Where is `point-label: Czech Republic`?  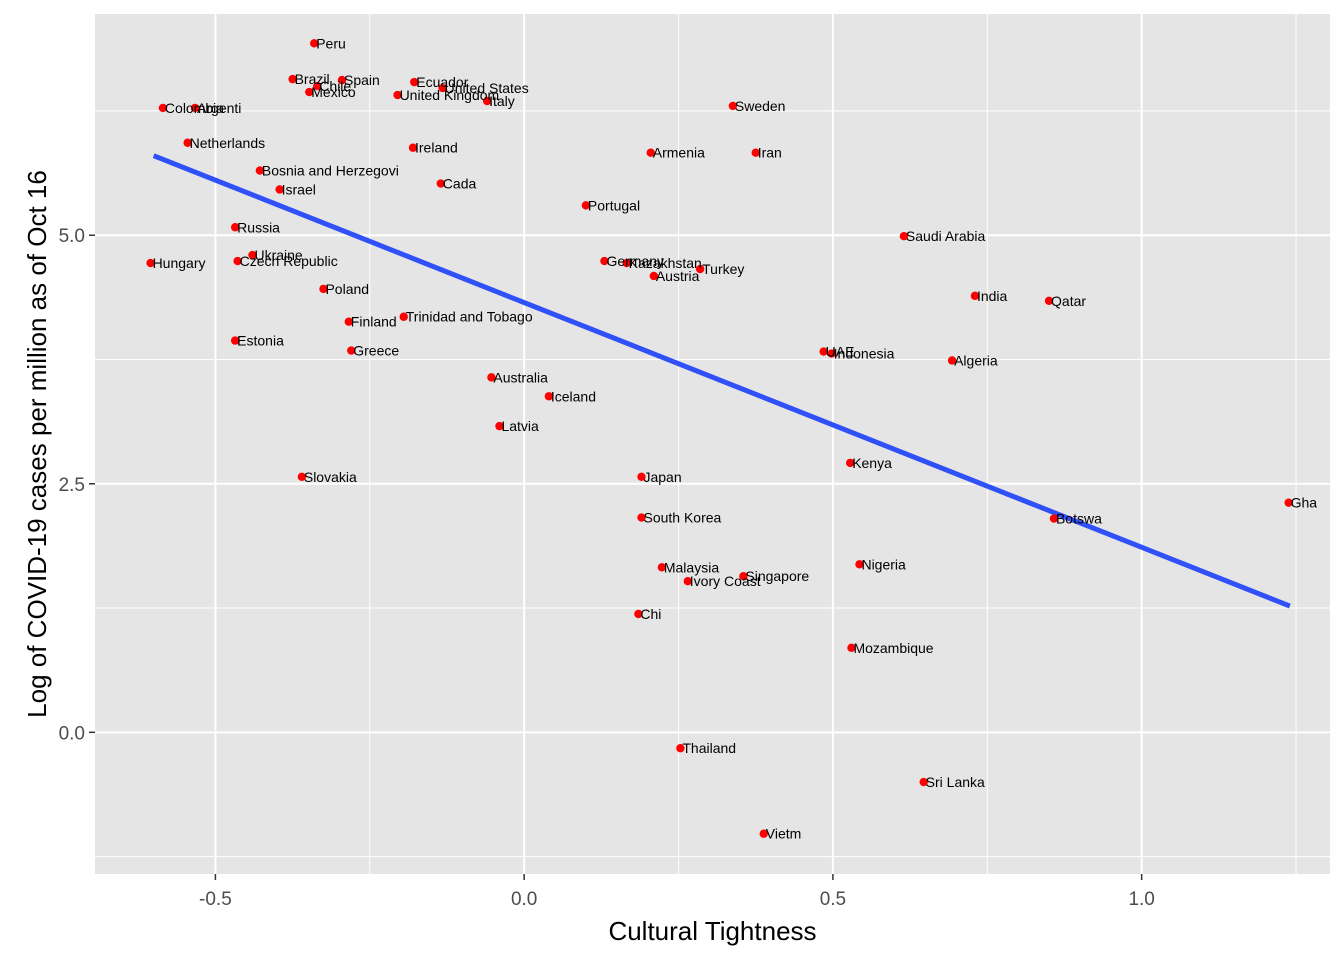
point-label: Czech Republic is located at coordinates (289, 261).